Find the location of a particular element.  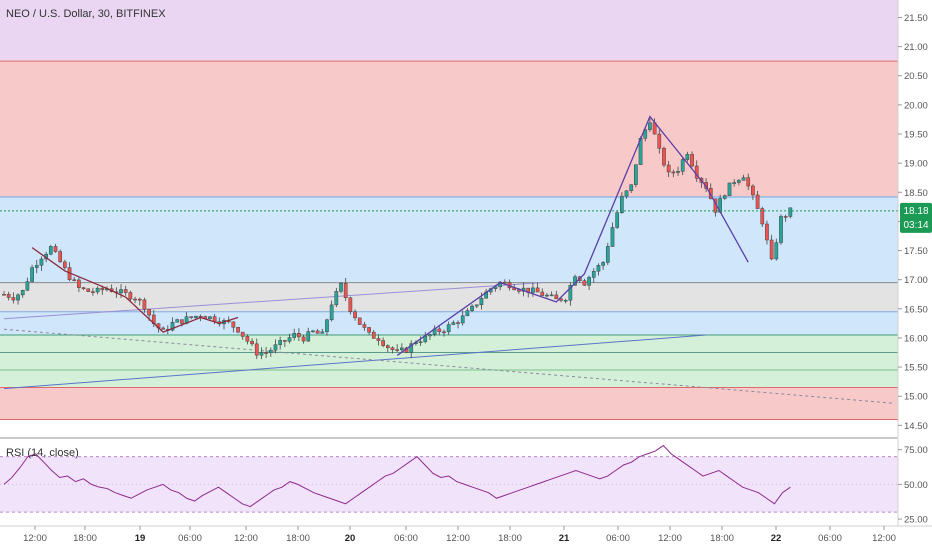

zigzag-line is located at coordinates (135, 290).